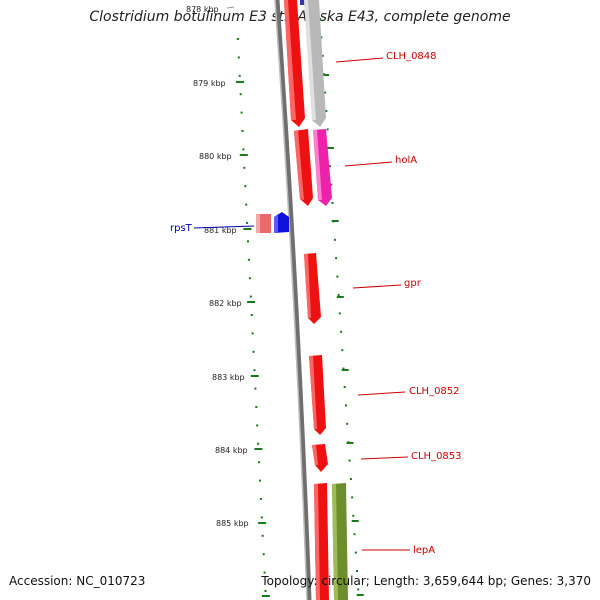  I want to click on inner-tick-dots, so click(341, 307).